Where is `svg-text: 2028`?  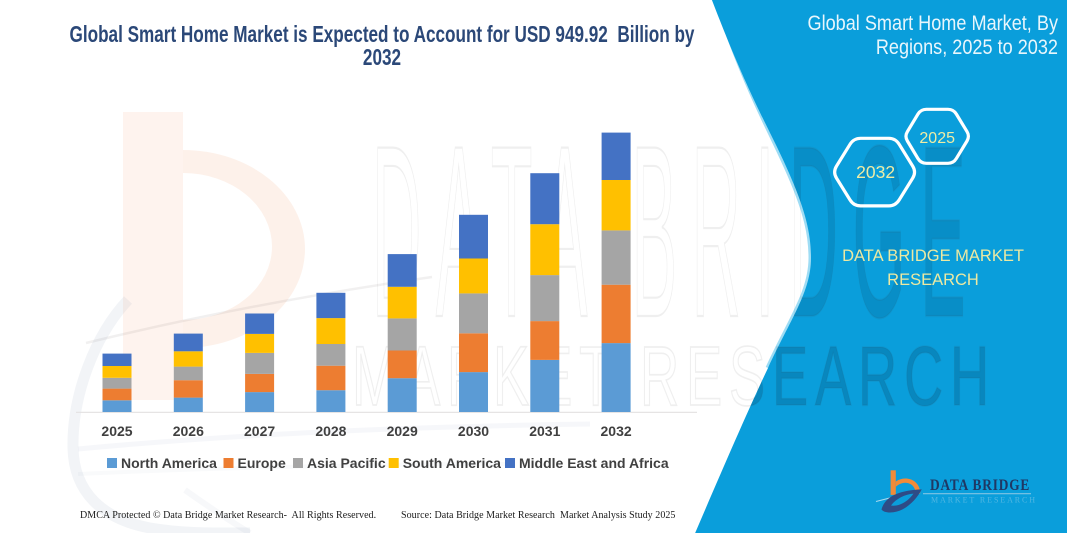
svg-text: 2028 is located at coordinates (330, 431).